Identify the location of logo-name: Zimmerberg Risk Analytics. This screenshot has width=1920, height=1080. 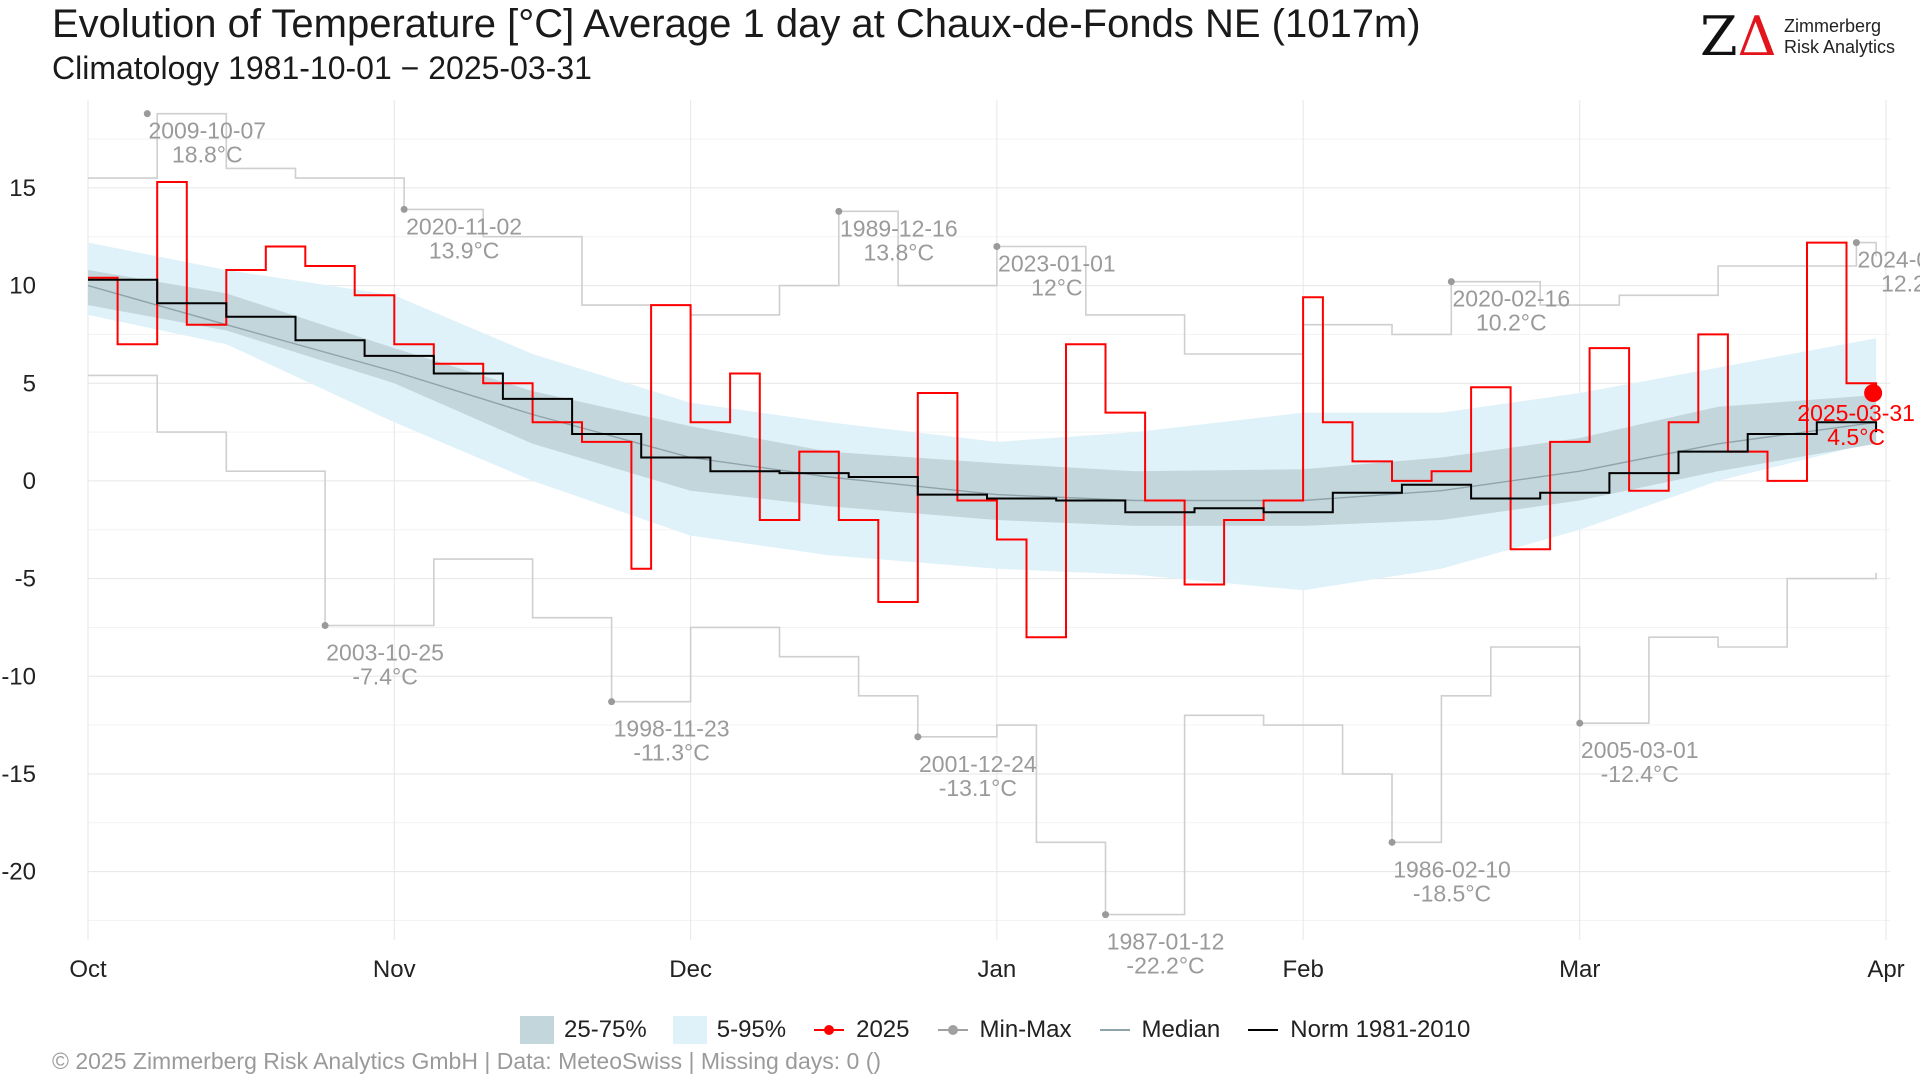
(1839, 37).